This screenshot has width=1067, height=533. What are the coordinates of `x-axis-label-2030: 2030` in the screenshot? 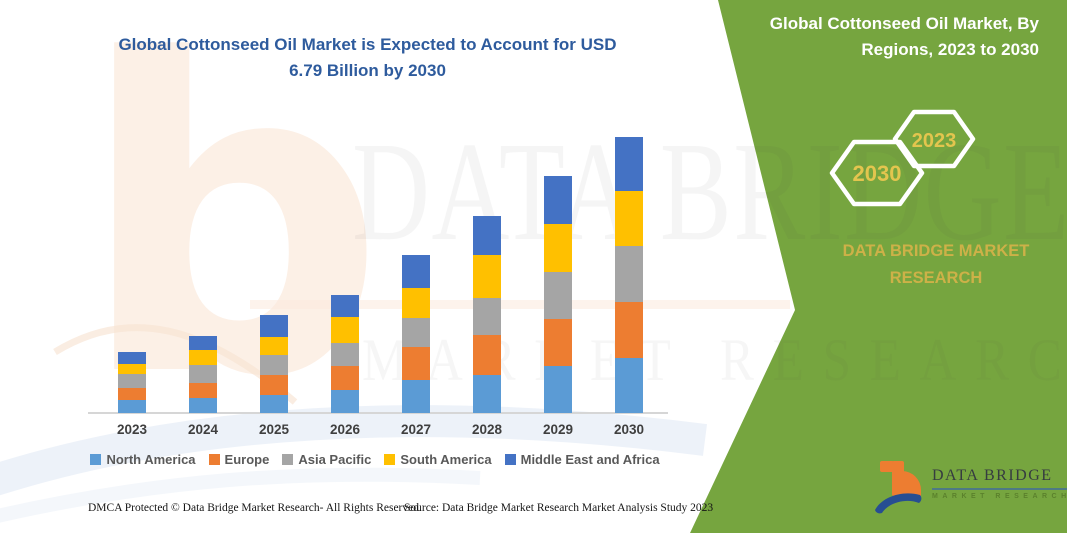 It's located at (629, 429).